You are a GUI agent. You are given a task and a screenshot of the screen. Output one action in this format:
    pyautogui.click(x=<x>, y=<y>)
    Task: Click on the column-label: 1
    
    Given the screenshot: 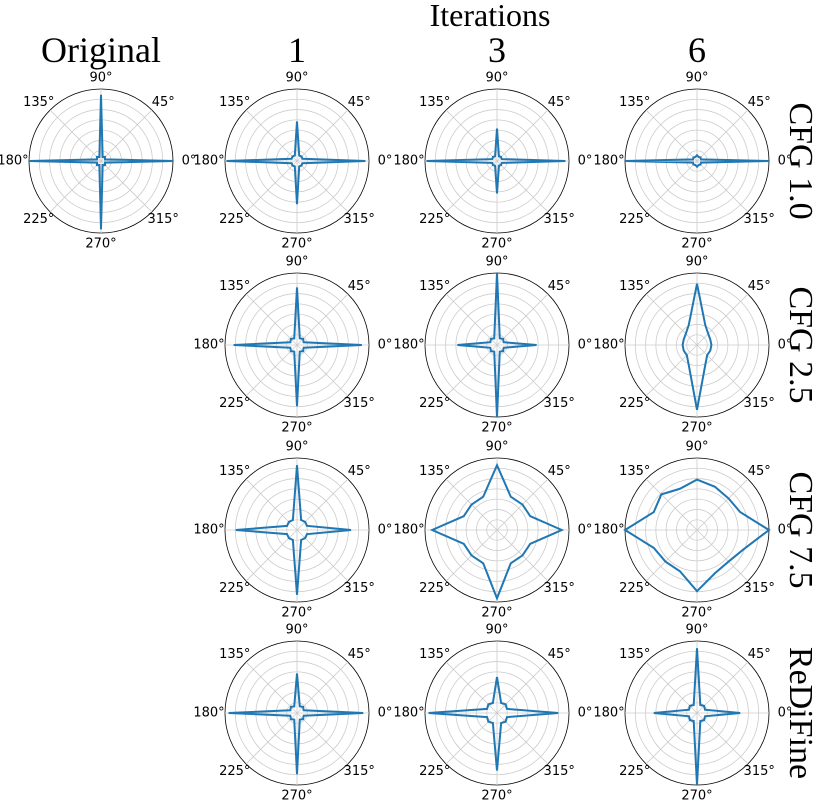 What is the action you would take?
    pyautogui.click(x=297, y=50)
    